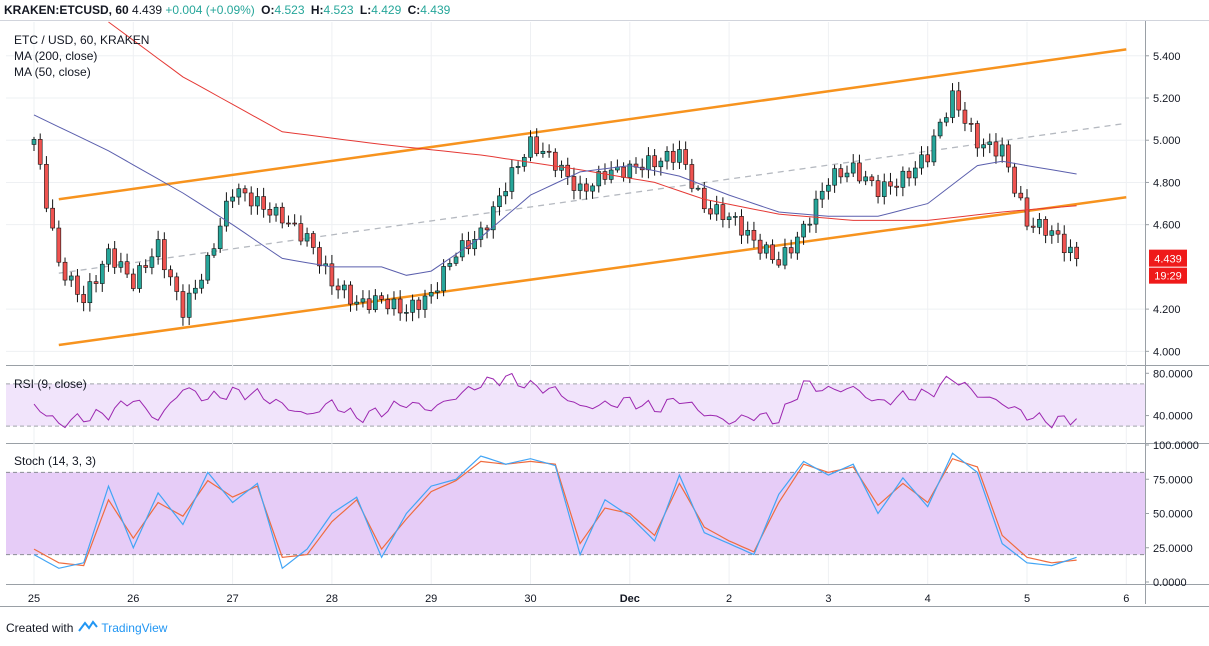  I want to click on y-tick-label: 4.600, so click(1167, 226).